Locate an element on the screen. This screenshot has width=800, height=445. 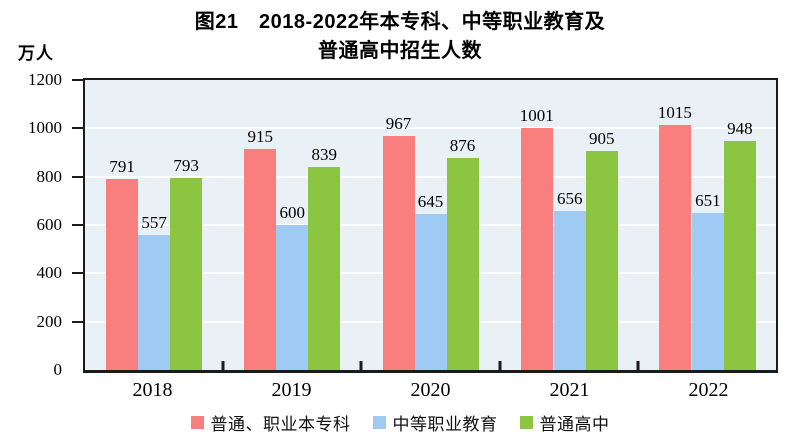
bar-column: 600 is located at coordinates (292, 286).